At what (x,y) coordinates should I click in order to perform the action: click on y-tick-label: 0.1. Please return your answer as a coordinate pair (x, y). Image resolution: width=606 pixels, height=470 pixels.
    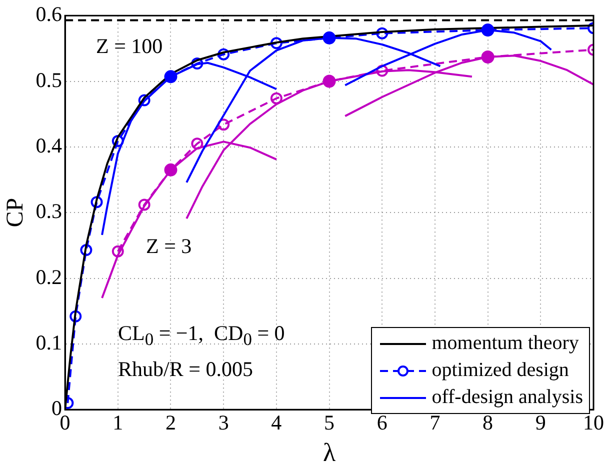
    Looking at the image, I should click on (49, 342).